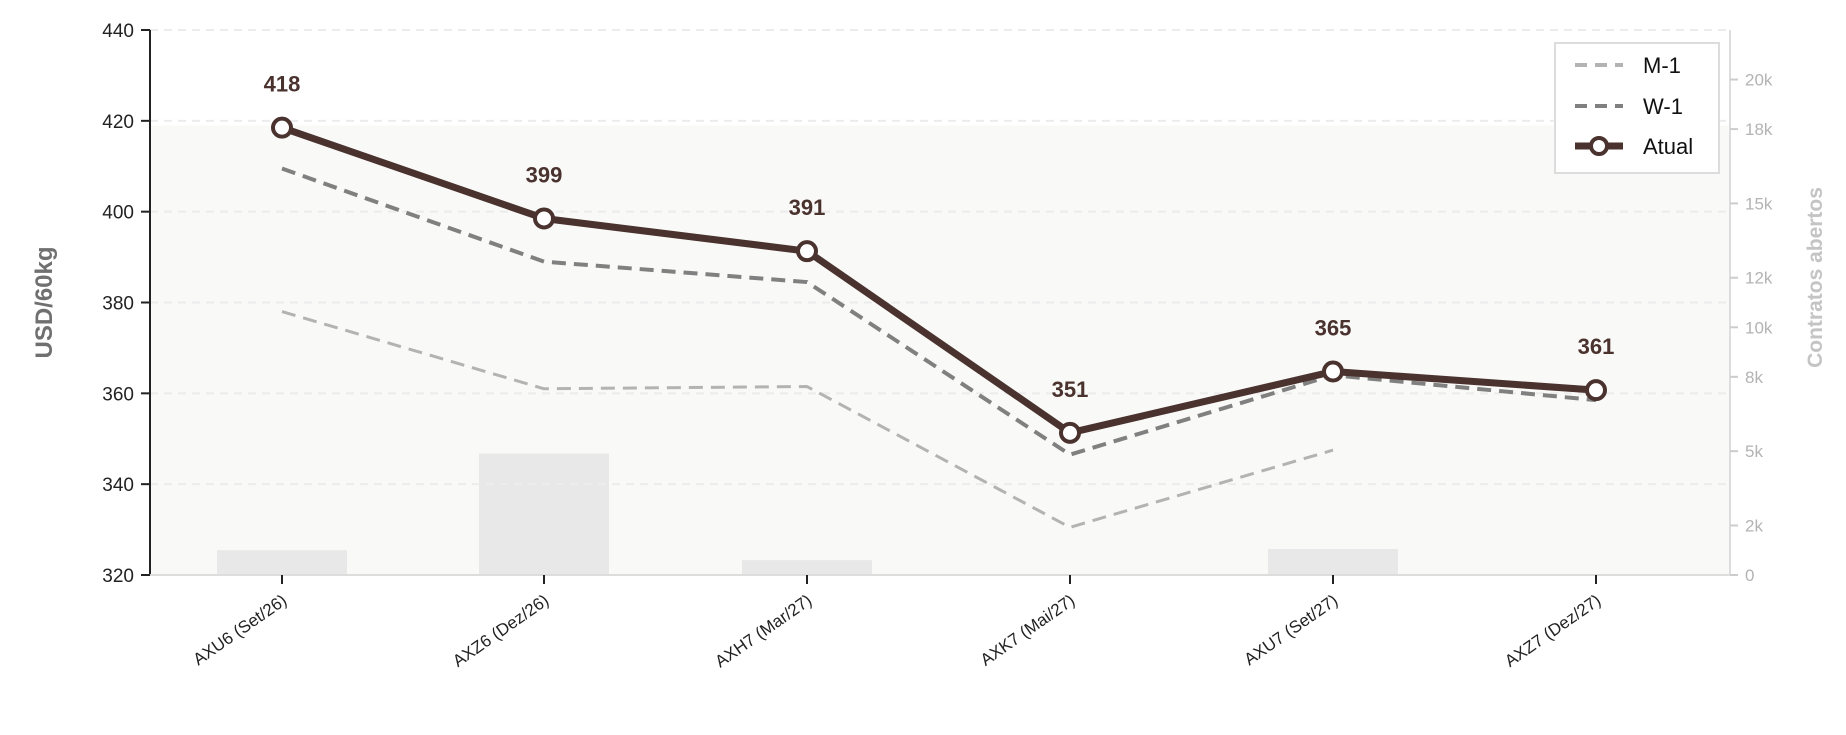 This screenshot has width=1846, height=735. I want to click on y-tick-label: 380, so click(118, 304).